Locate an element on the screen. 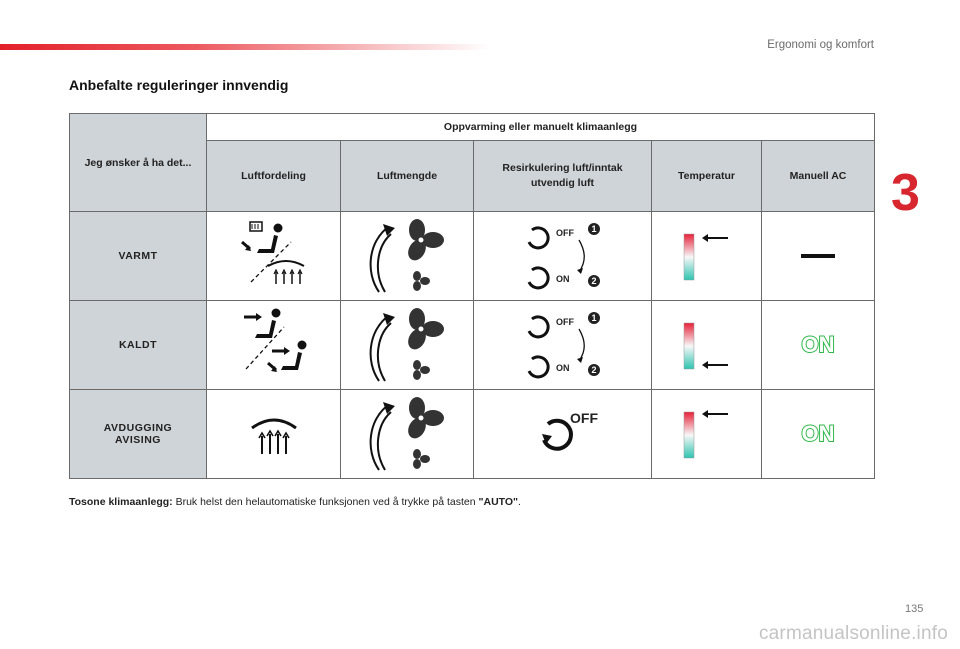 This screenshot has height=649, width=960. section-header: Ergonomi og komfort is located at coordinates (820, 45).